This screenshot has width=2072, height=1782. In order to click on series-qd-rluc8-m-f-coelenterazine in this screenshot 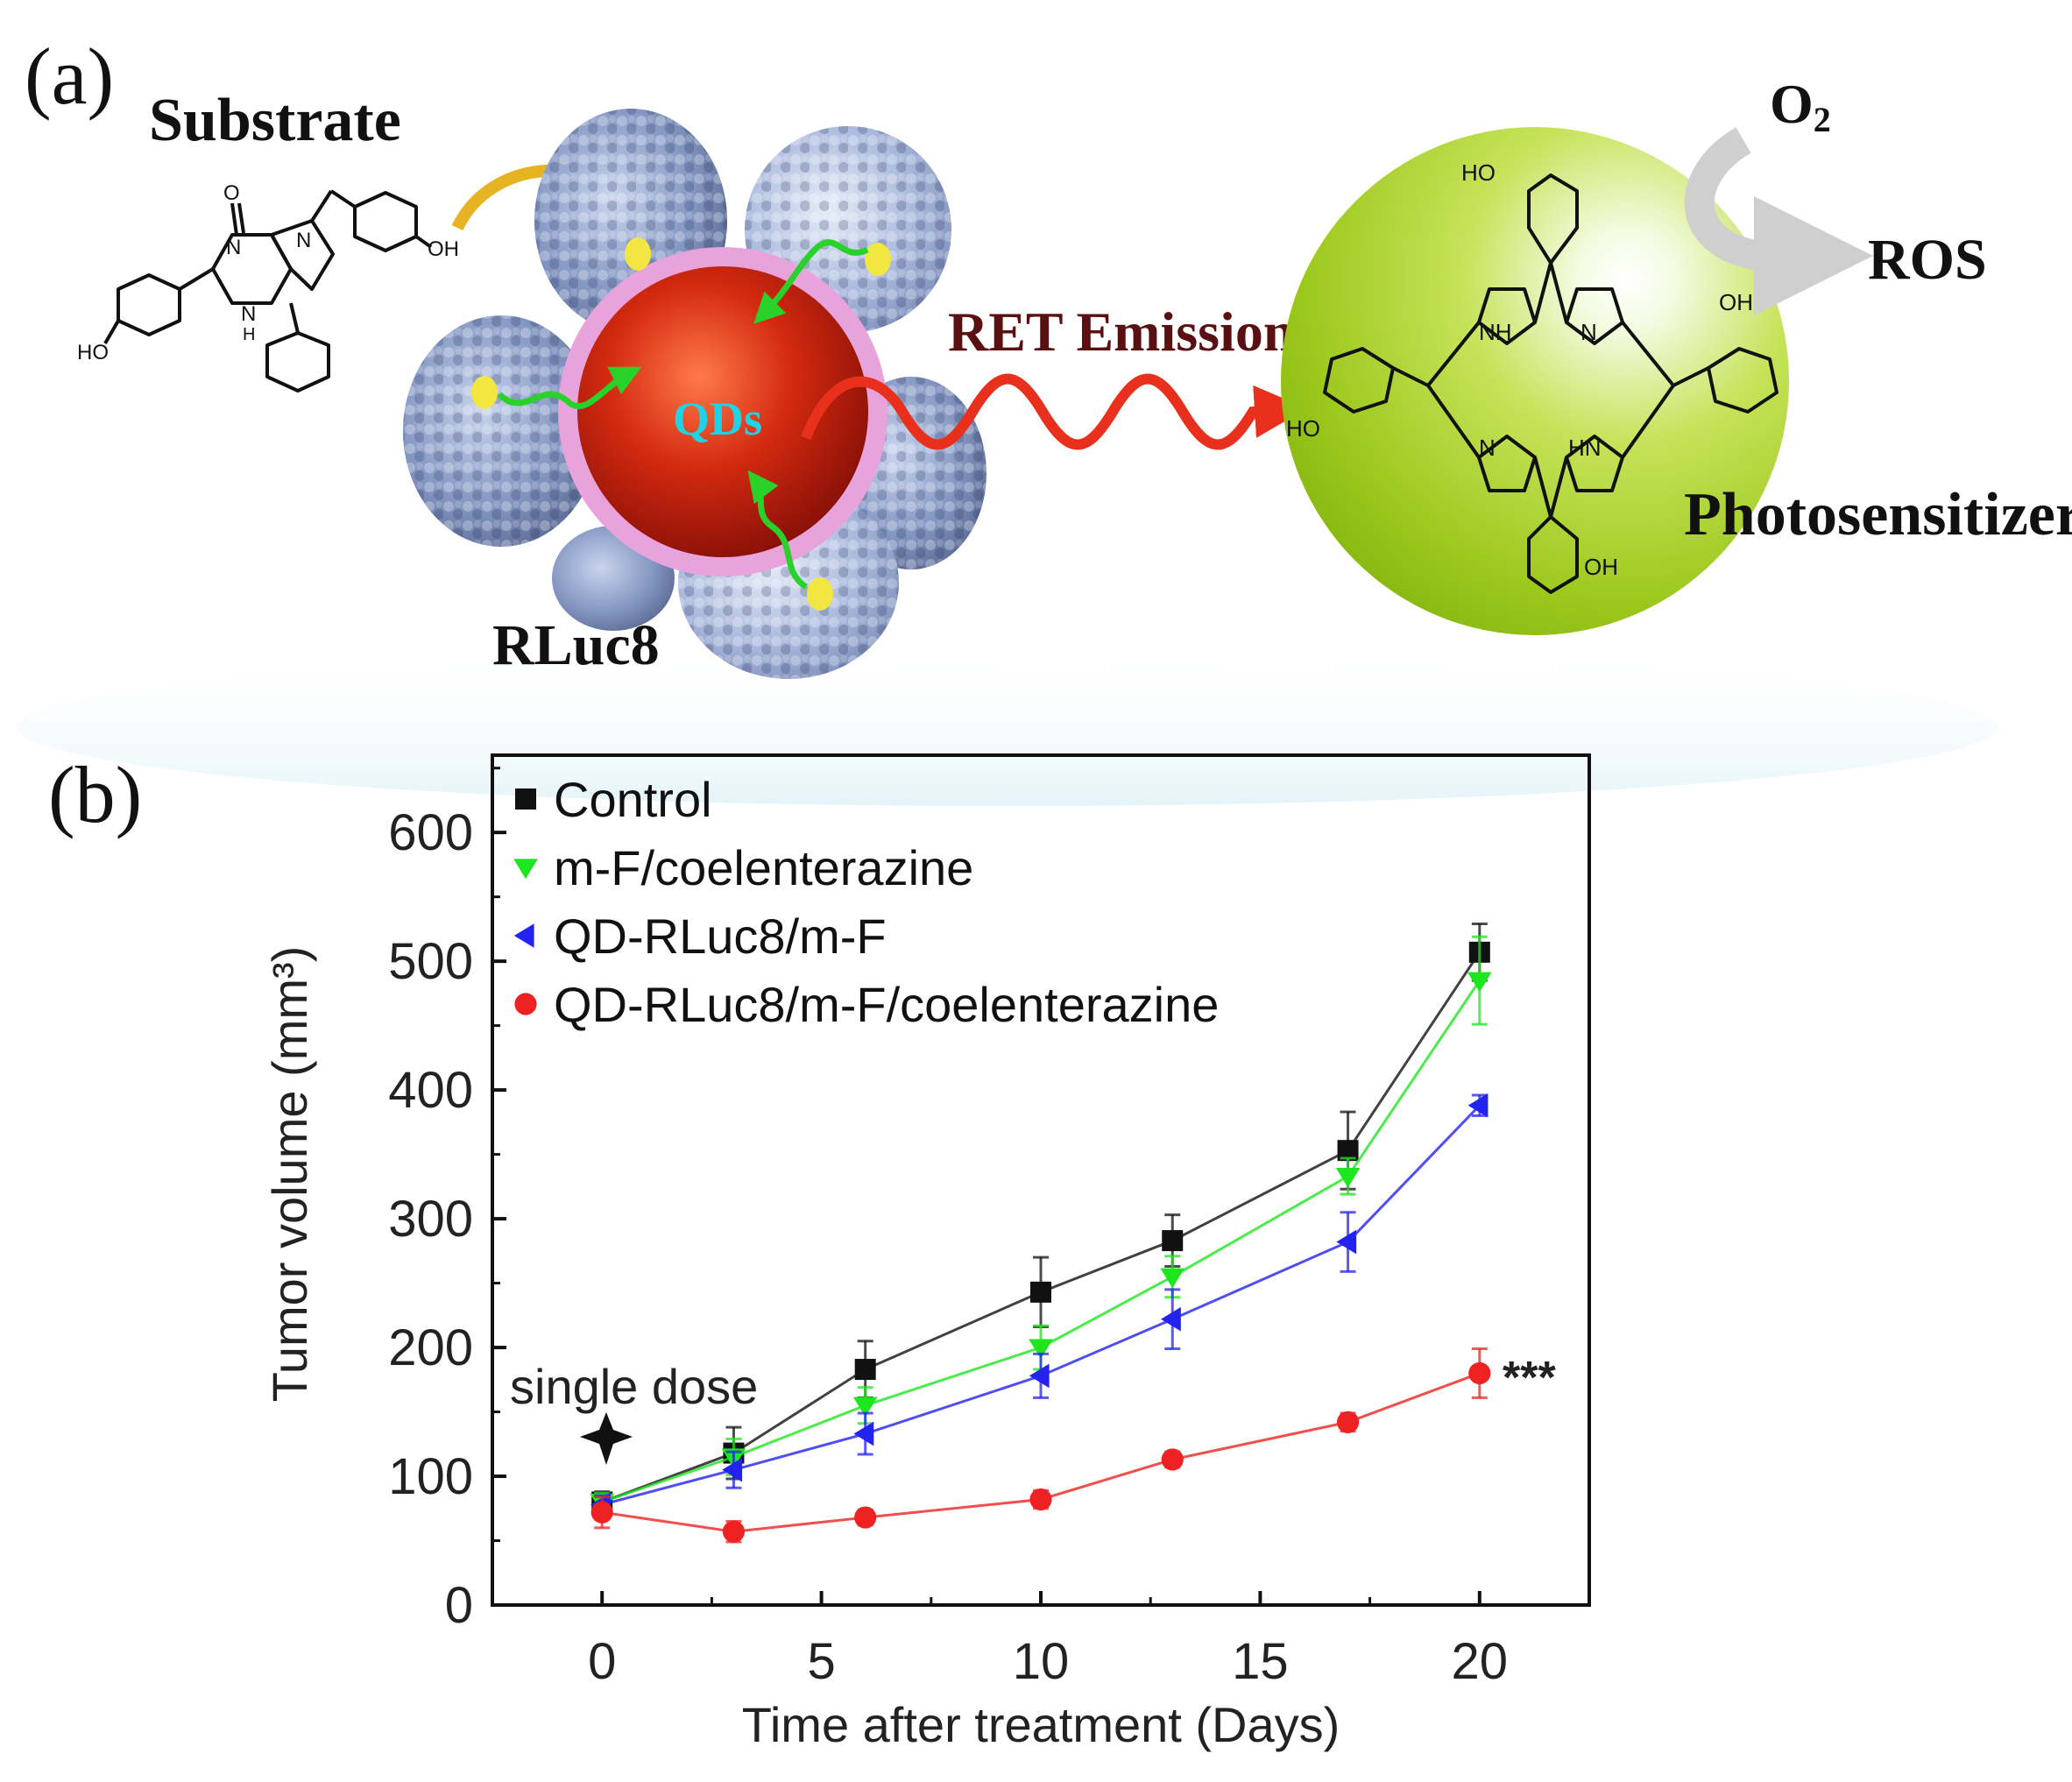, I will do `click(1040, 1445)`.